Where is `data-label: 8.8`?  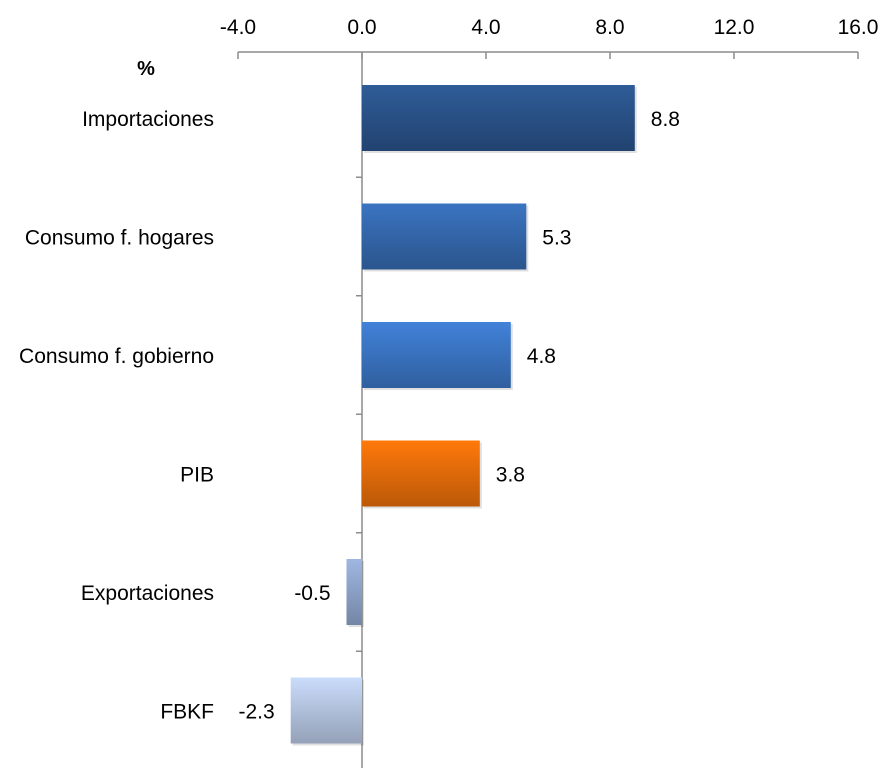 data-label: 8.8 is located at coordinates (665, 119).